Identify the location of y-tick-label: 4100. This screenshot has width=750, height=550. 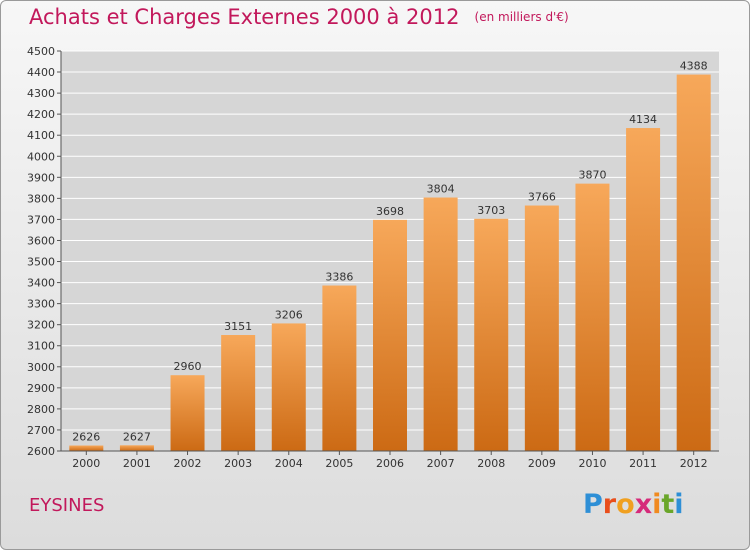
(41, 135).